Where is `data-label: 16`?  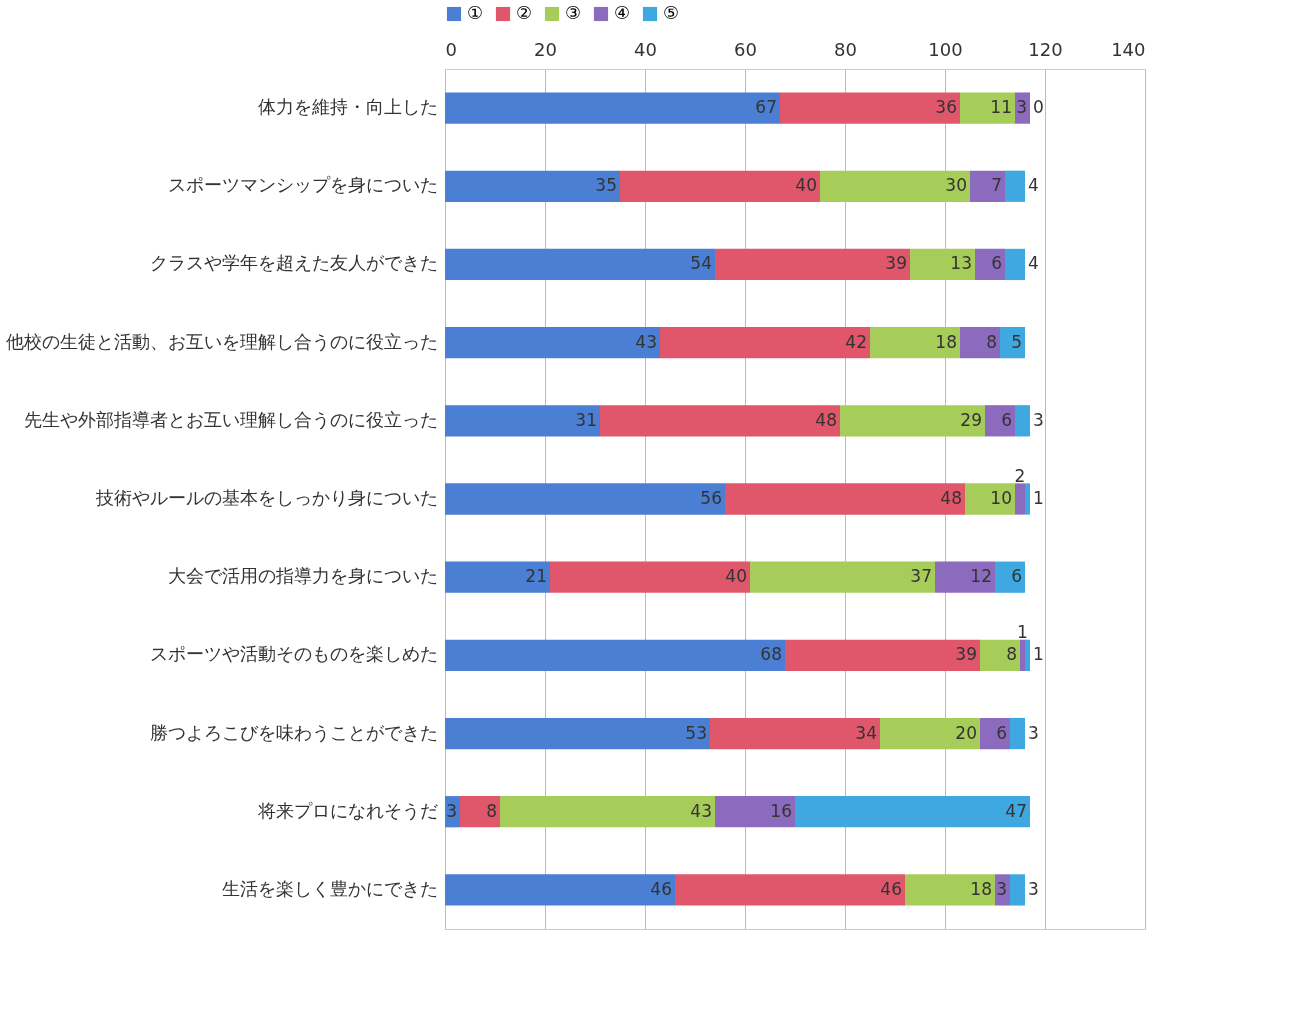
data-label: 16 is located at coordinates (781, 810).